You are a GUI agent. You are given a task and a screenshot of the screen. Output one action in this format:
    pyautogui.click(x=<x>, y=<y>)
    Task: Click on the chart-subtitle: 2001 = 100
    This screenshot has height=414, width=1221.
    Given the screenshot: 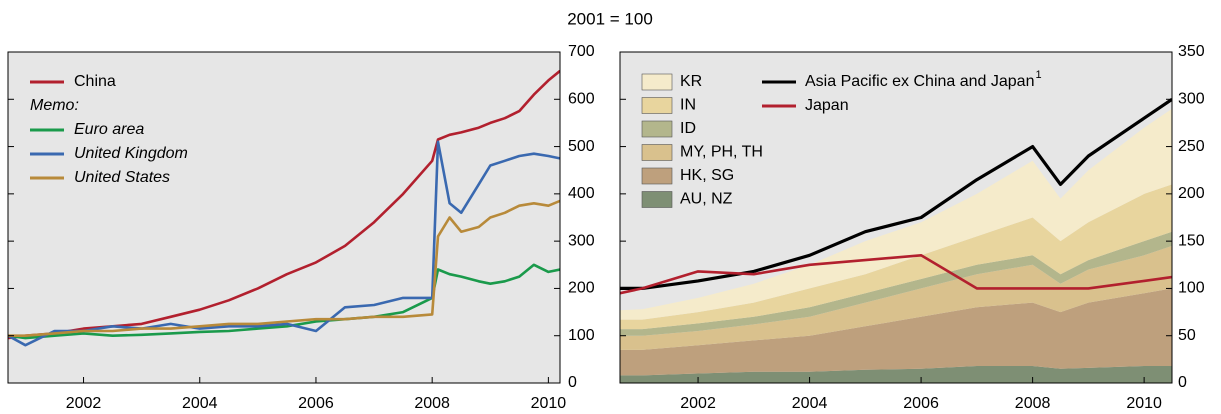 What is the action you would take?
    pyautogui.click(x=610, y=18)
    